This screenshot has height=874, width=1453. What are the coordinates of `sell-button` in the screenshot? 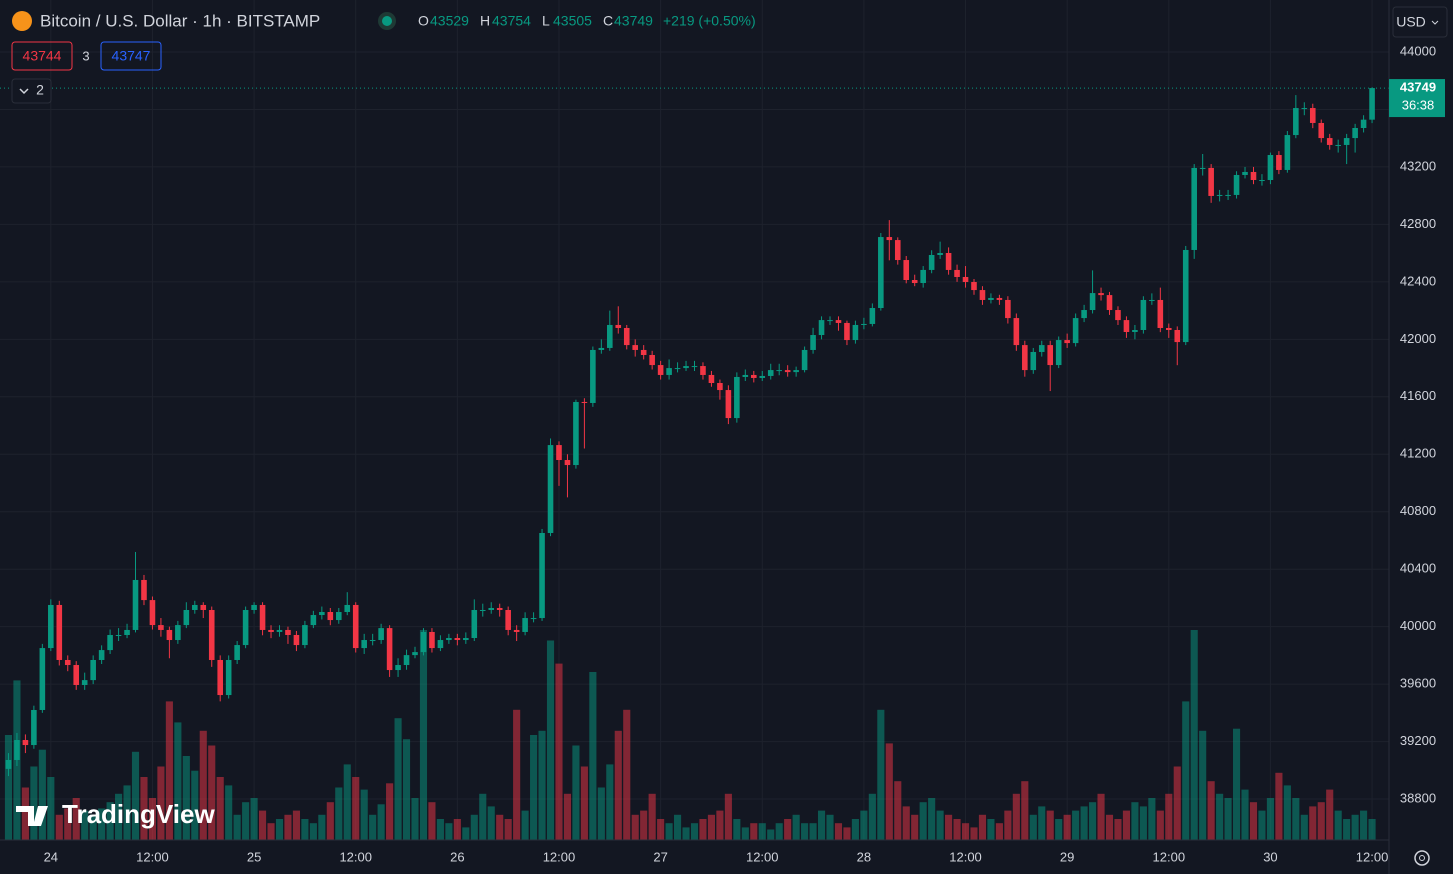 It's located at (42, 56).